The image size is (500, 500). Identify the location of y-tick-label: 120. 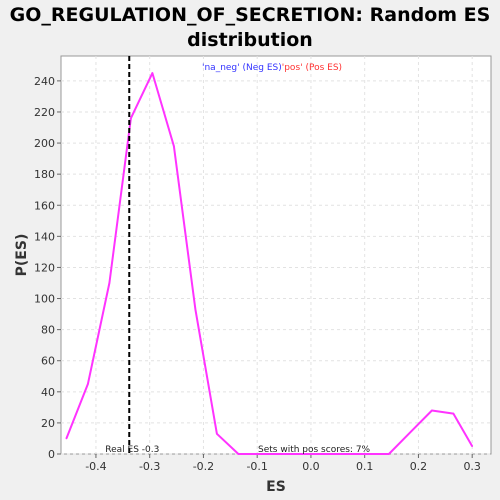
(44, 267).